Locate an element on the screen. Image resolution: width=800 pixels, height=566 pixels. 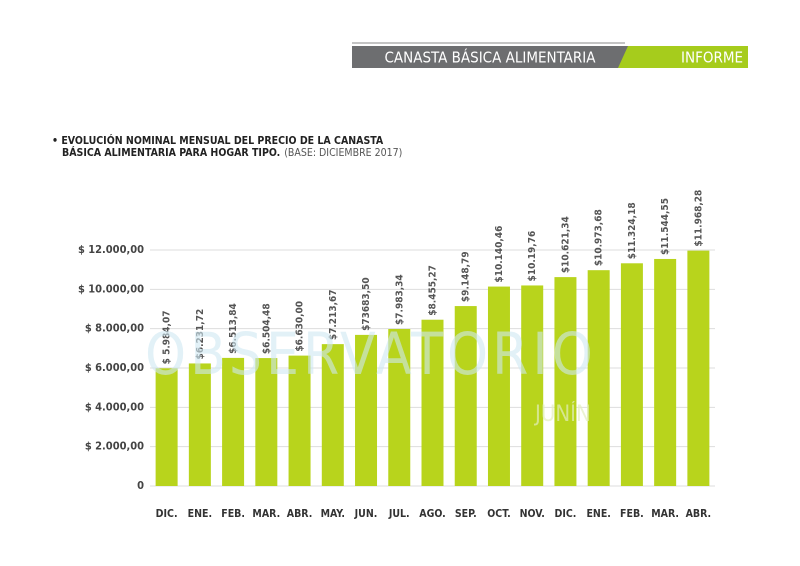
header-tag: INFORME is located at coordinates (712, 58).